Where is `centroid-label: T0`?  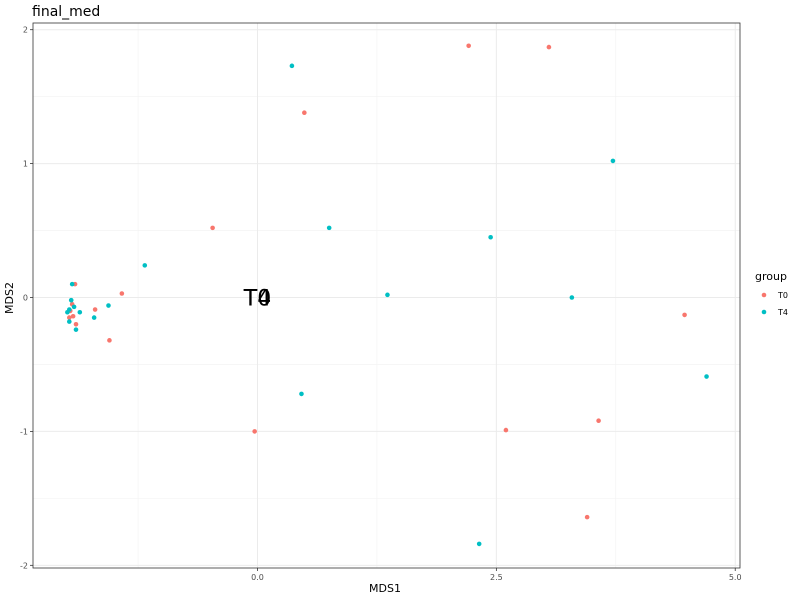 centroid-label: T0 is located at coordinates (257, 299).